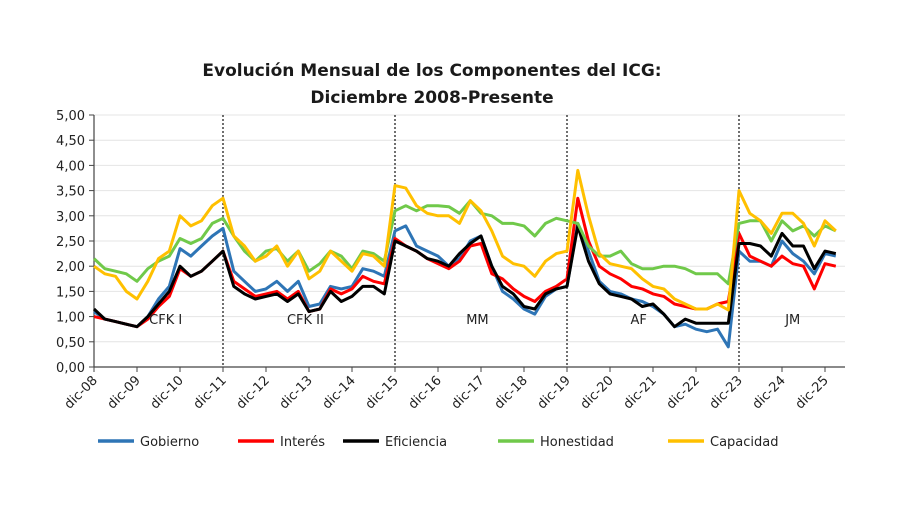 This screenshot has width=900, height=505. I want to click on legend-label: Interés, so click(302, 442).